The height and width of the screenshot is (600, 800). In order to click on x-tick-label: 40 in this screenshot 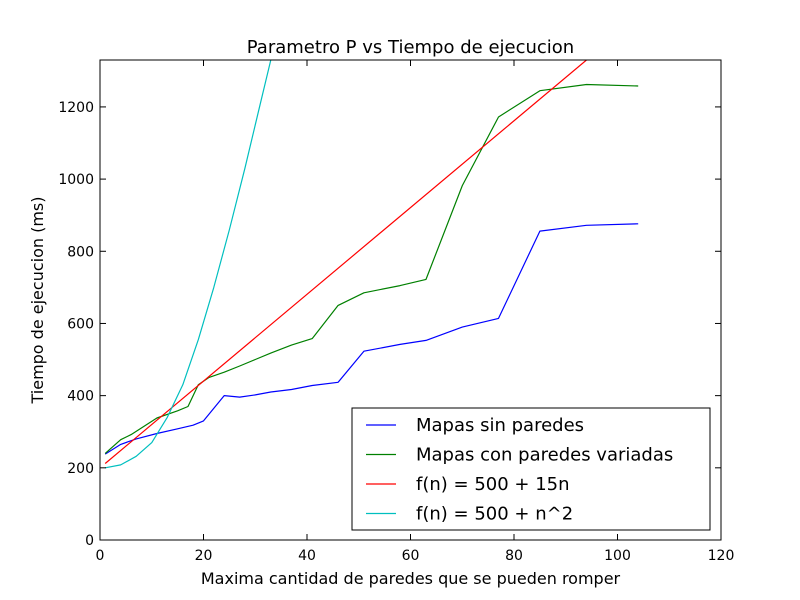, I will do `click(307, 556)`.